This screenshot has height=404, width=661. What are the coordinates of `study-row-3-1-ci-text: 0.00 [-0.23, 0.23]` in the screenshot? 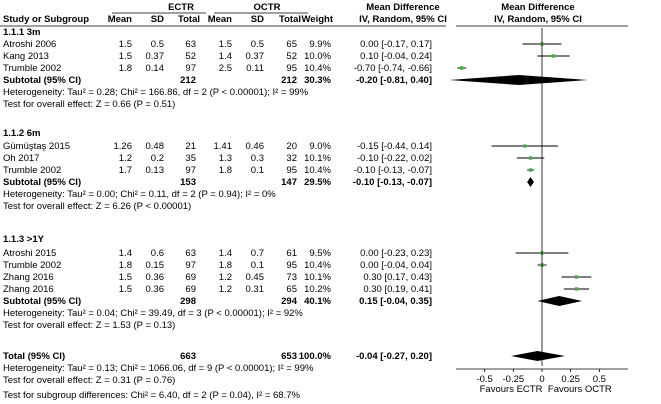 It's located at (396, 253).